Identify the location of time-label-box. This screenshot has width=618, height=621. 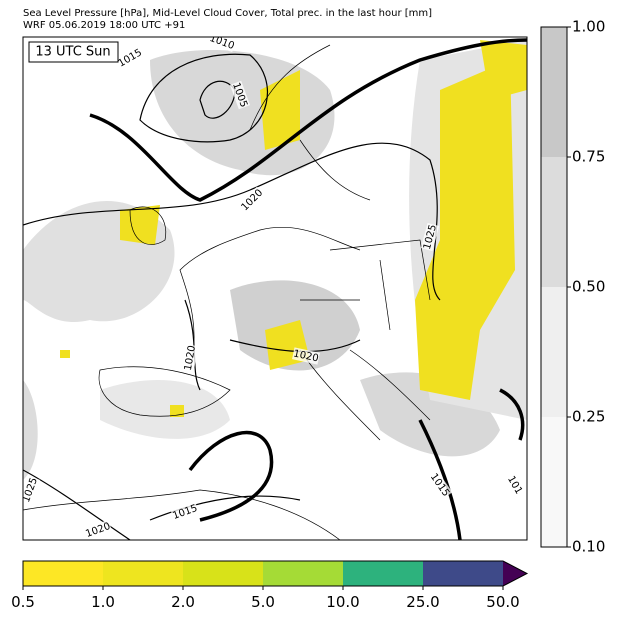
(73, 52).